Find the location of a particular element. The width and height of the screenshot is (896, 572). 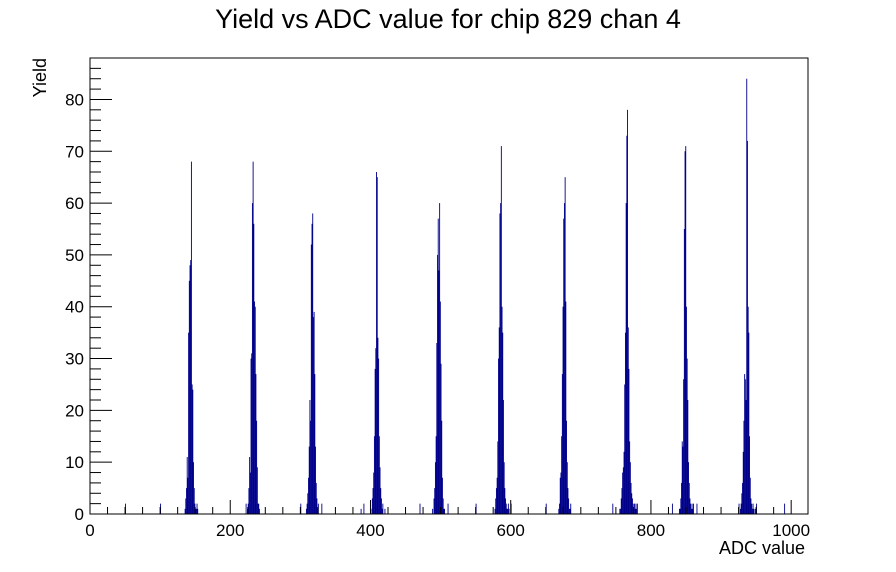

y-tick-label: 40 is located at coordinates (74, 307).